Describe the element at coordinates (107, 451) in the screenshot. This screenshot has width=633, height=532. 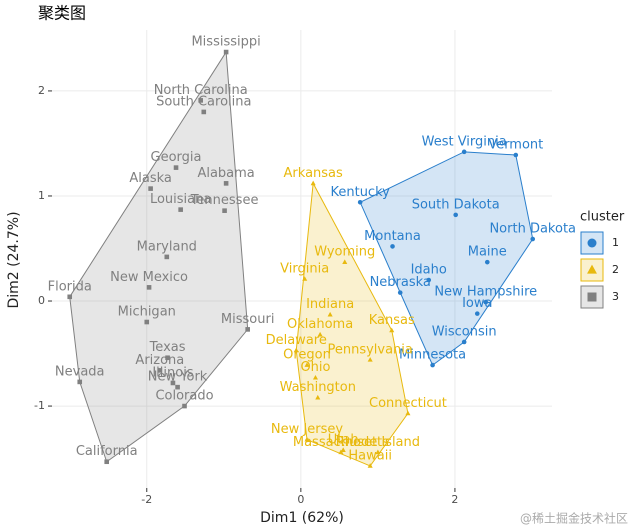
I see `point-label: California` at that location.